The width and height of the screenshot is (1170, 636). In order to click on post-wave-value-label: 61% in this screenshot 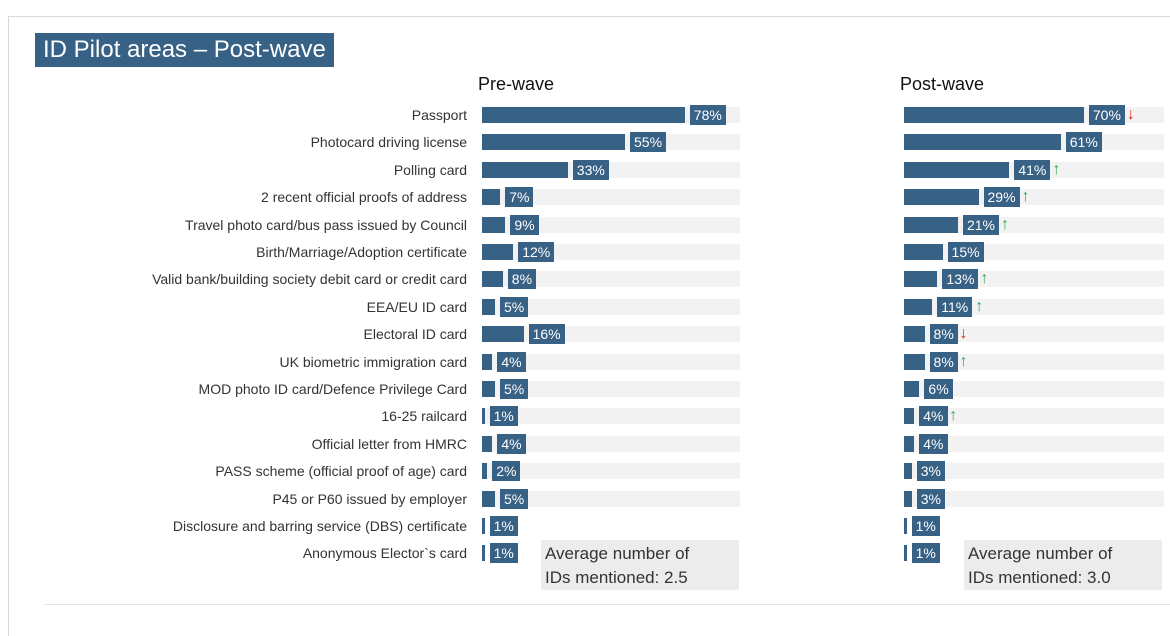, I will do `click(1083, 142)`.